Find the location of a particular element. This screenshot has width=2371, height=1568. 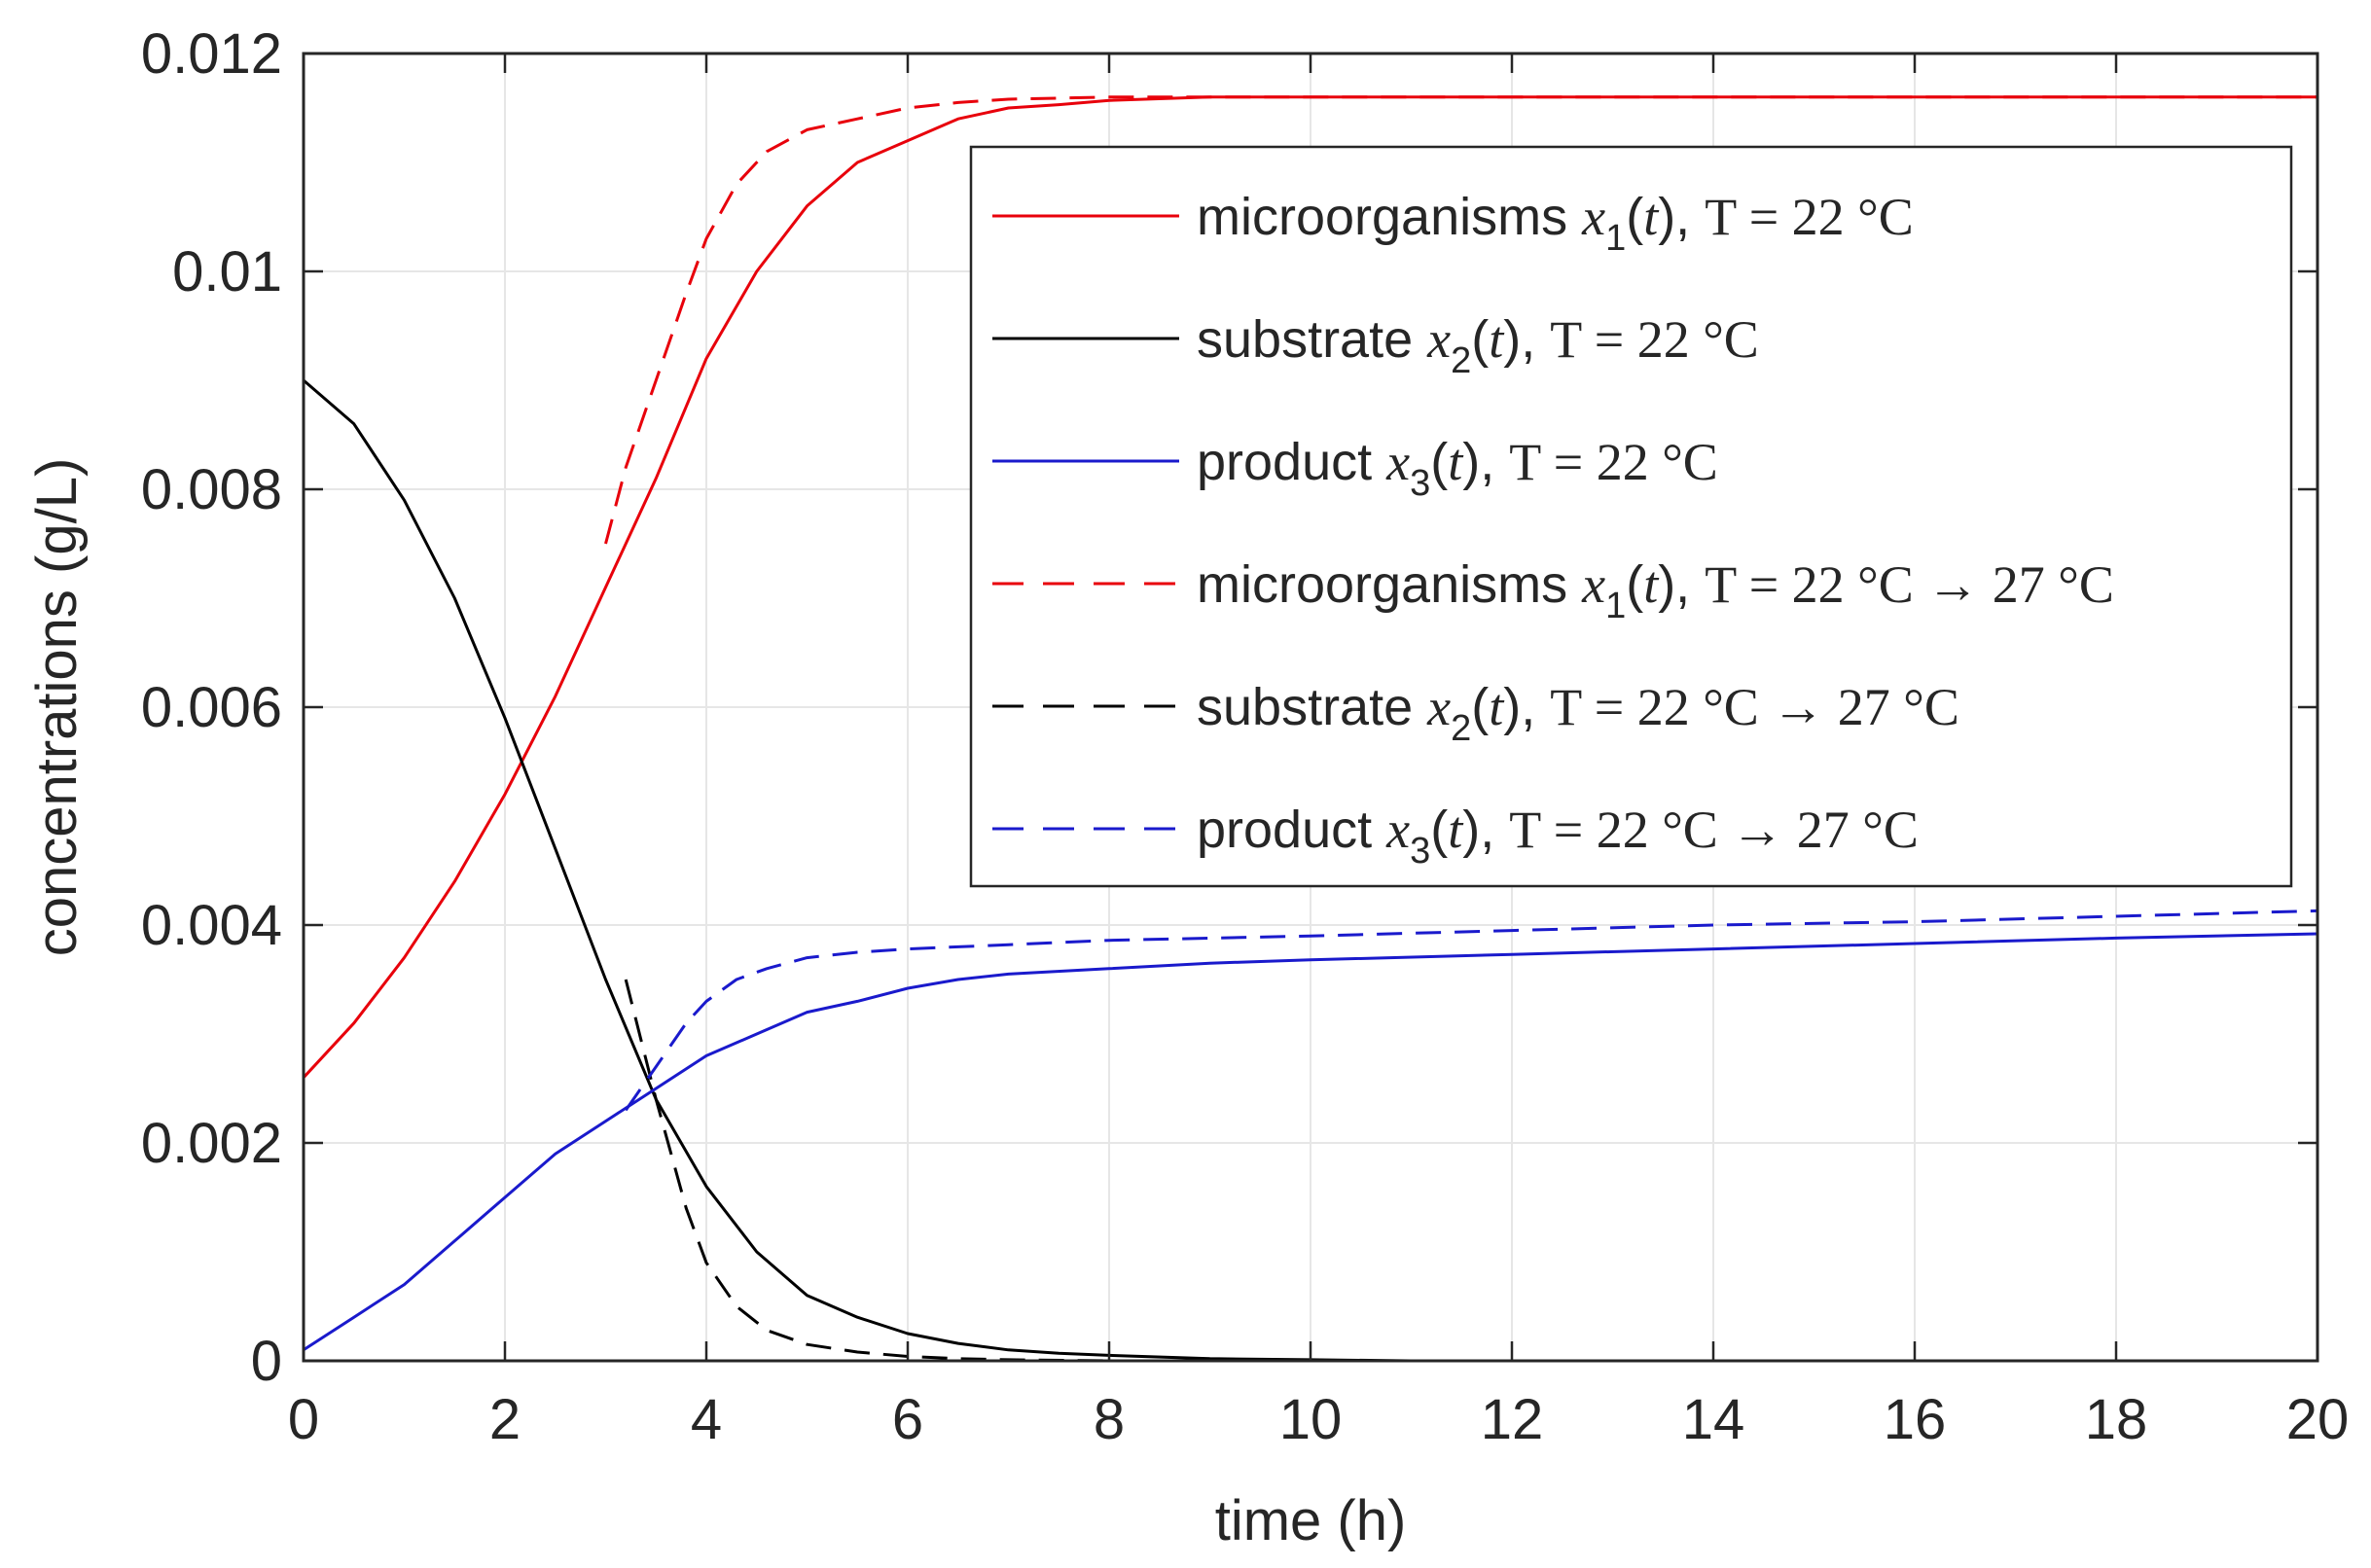

y-tick-label: 0.01 is located at coordinates (227, 272).